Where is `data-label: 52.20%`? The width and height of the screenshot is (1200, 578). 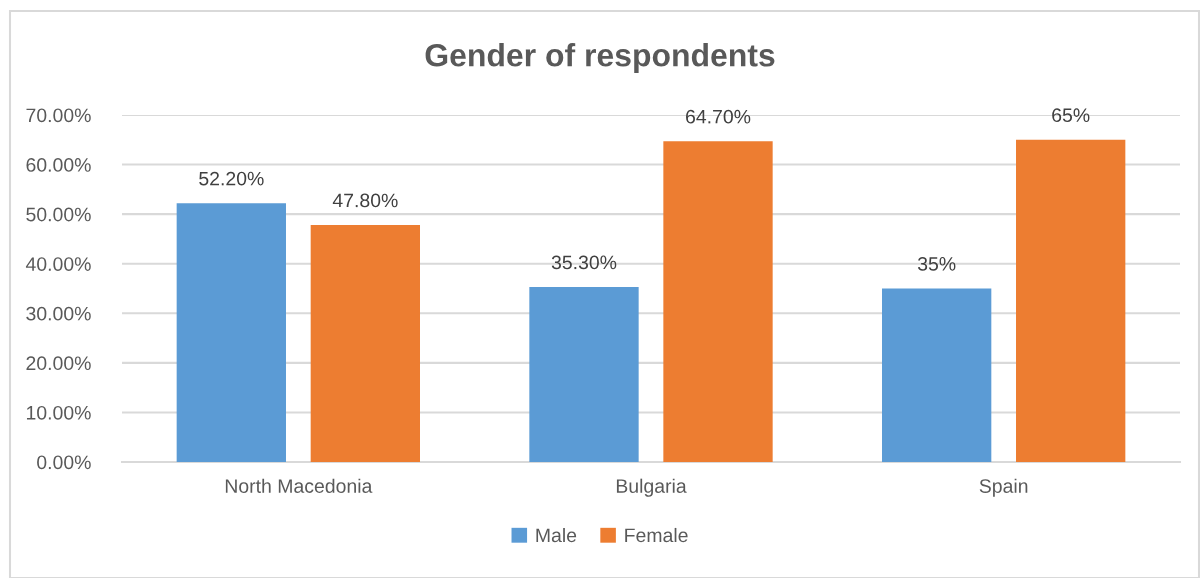 data-label: 52.20% is located at coordinates (231, 178).